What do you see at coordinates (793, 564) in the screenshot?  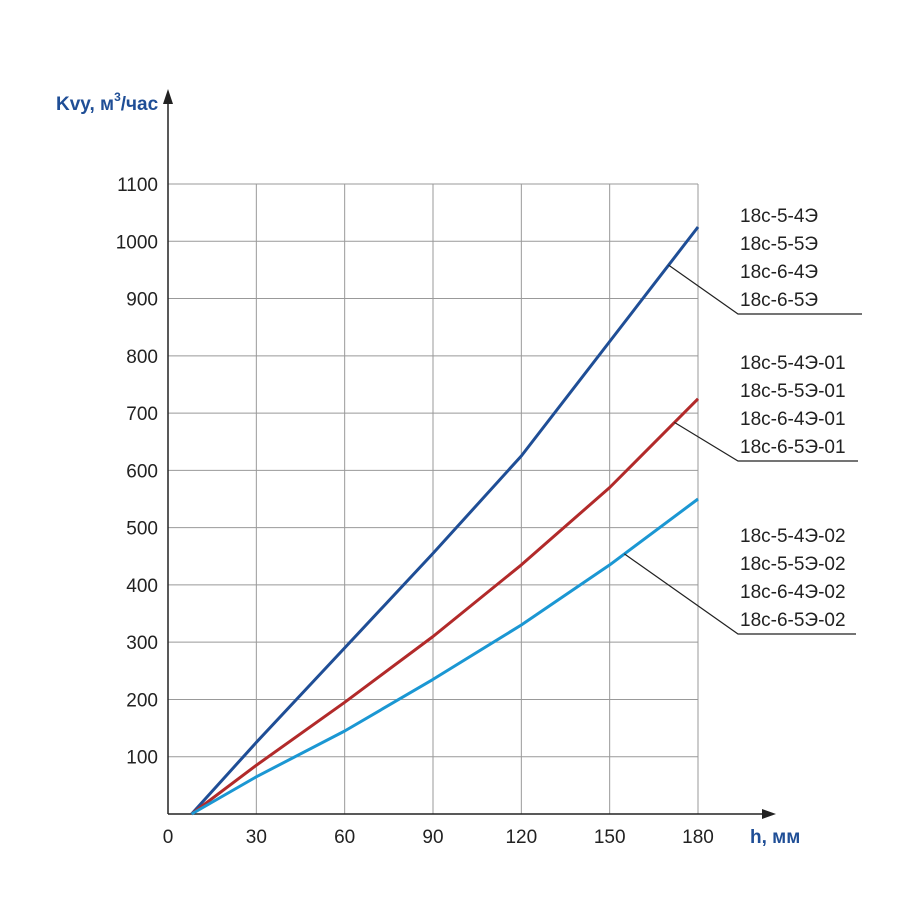 I see `legend-entry: 18с-5-5Э-02` at bounding box center [793, 564].